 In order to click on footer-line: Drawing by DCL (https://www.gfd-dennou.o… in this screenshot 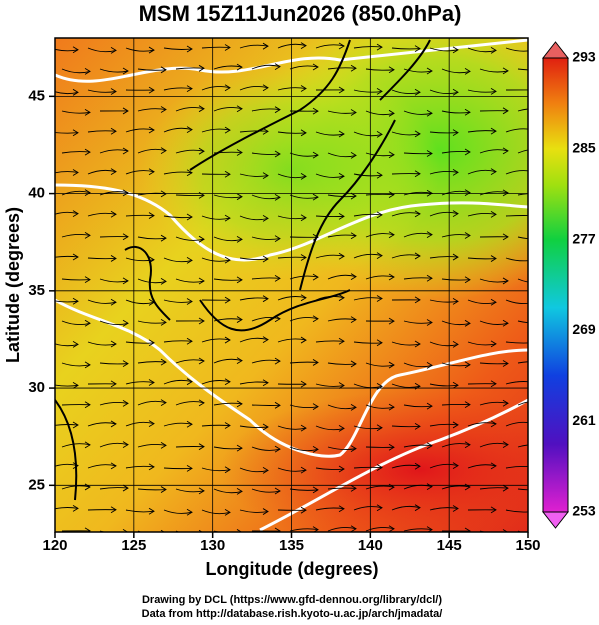, I will do `click(292, 600)`.